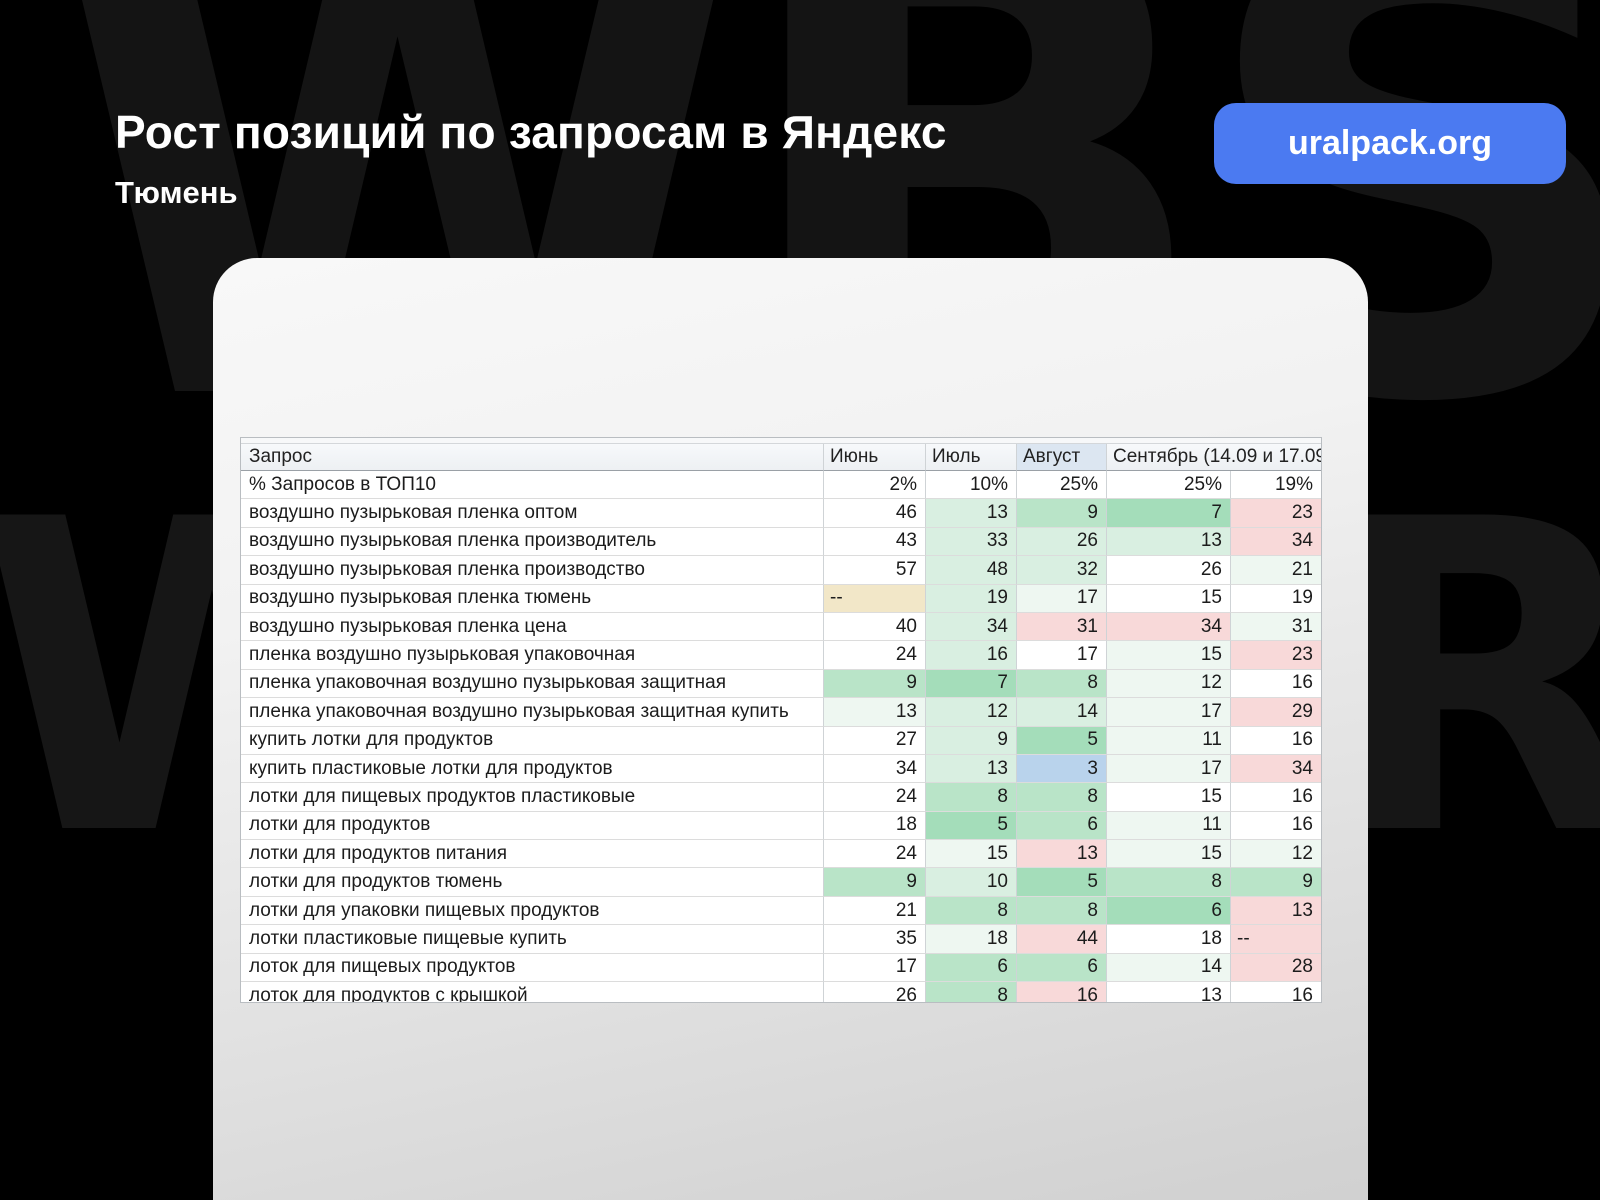  Describe the element at coordinates (971, 457) in the screenshot. I see `column-header: Июль` at that location.